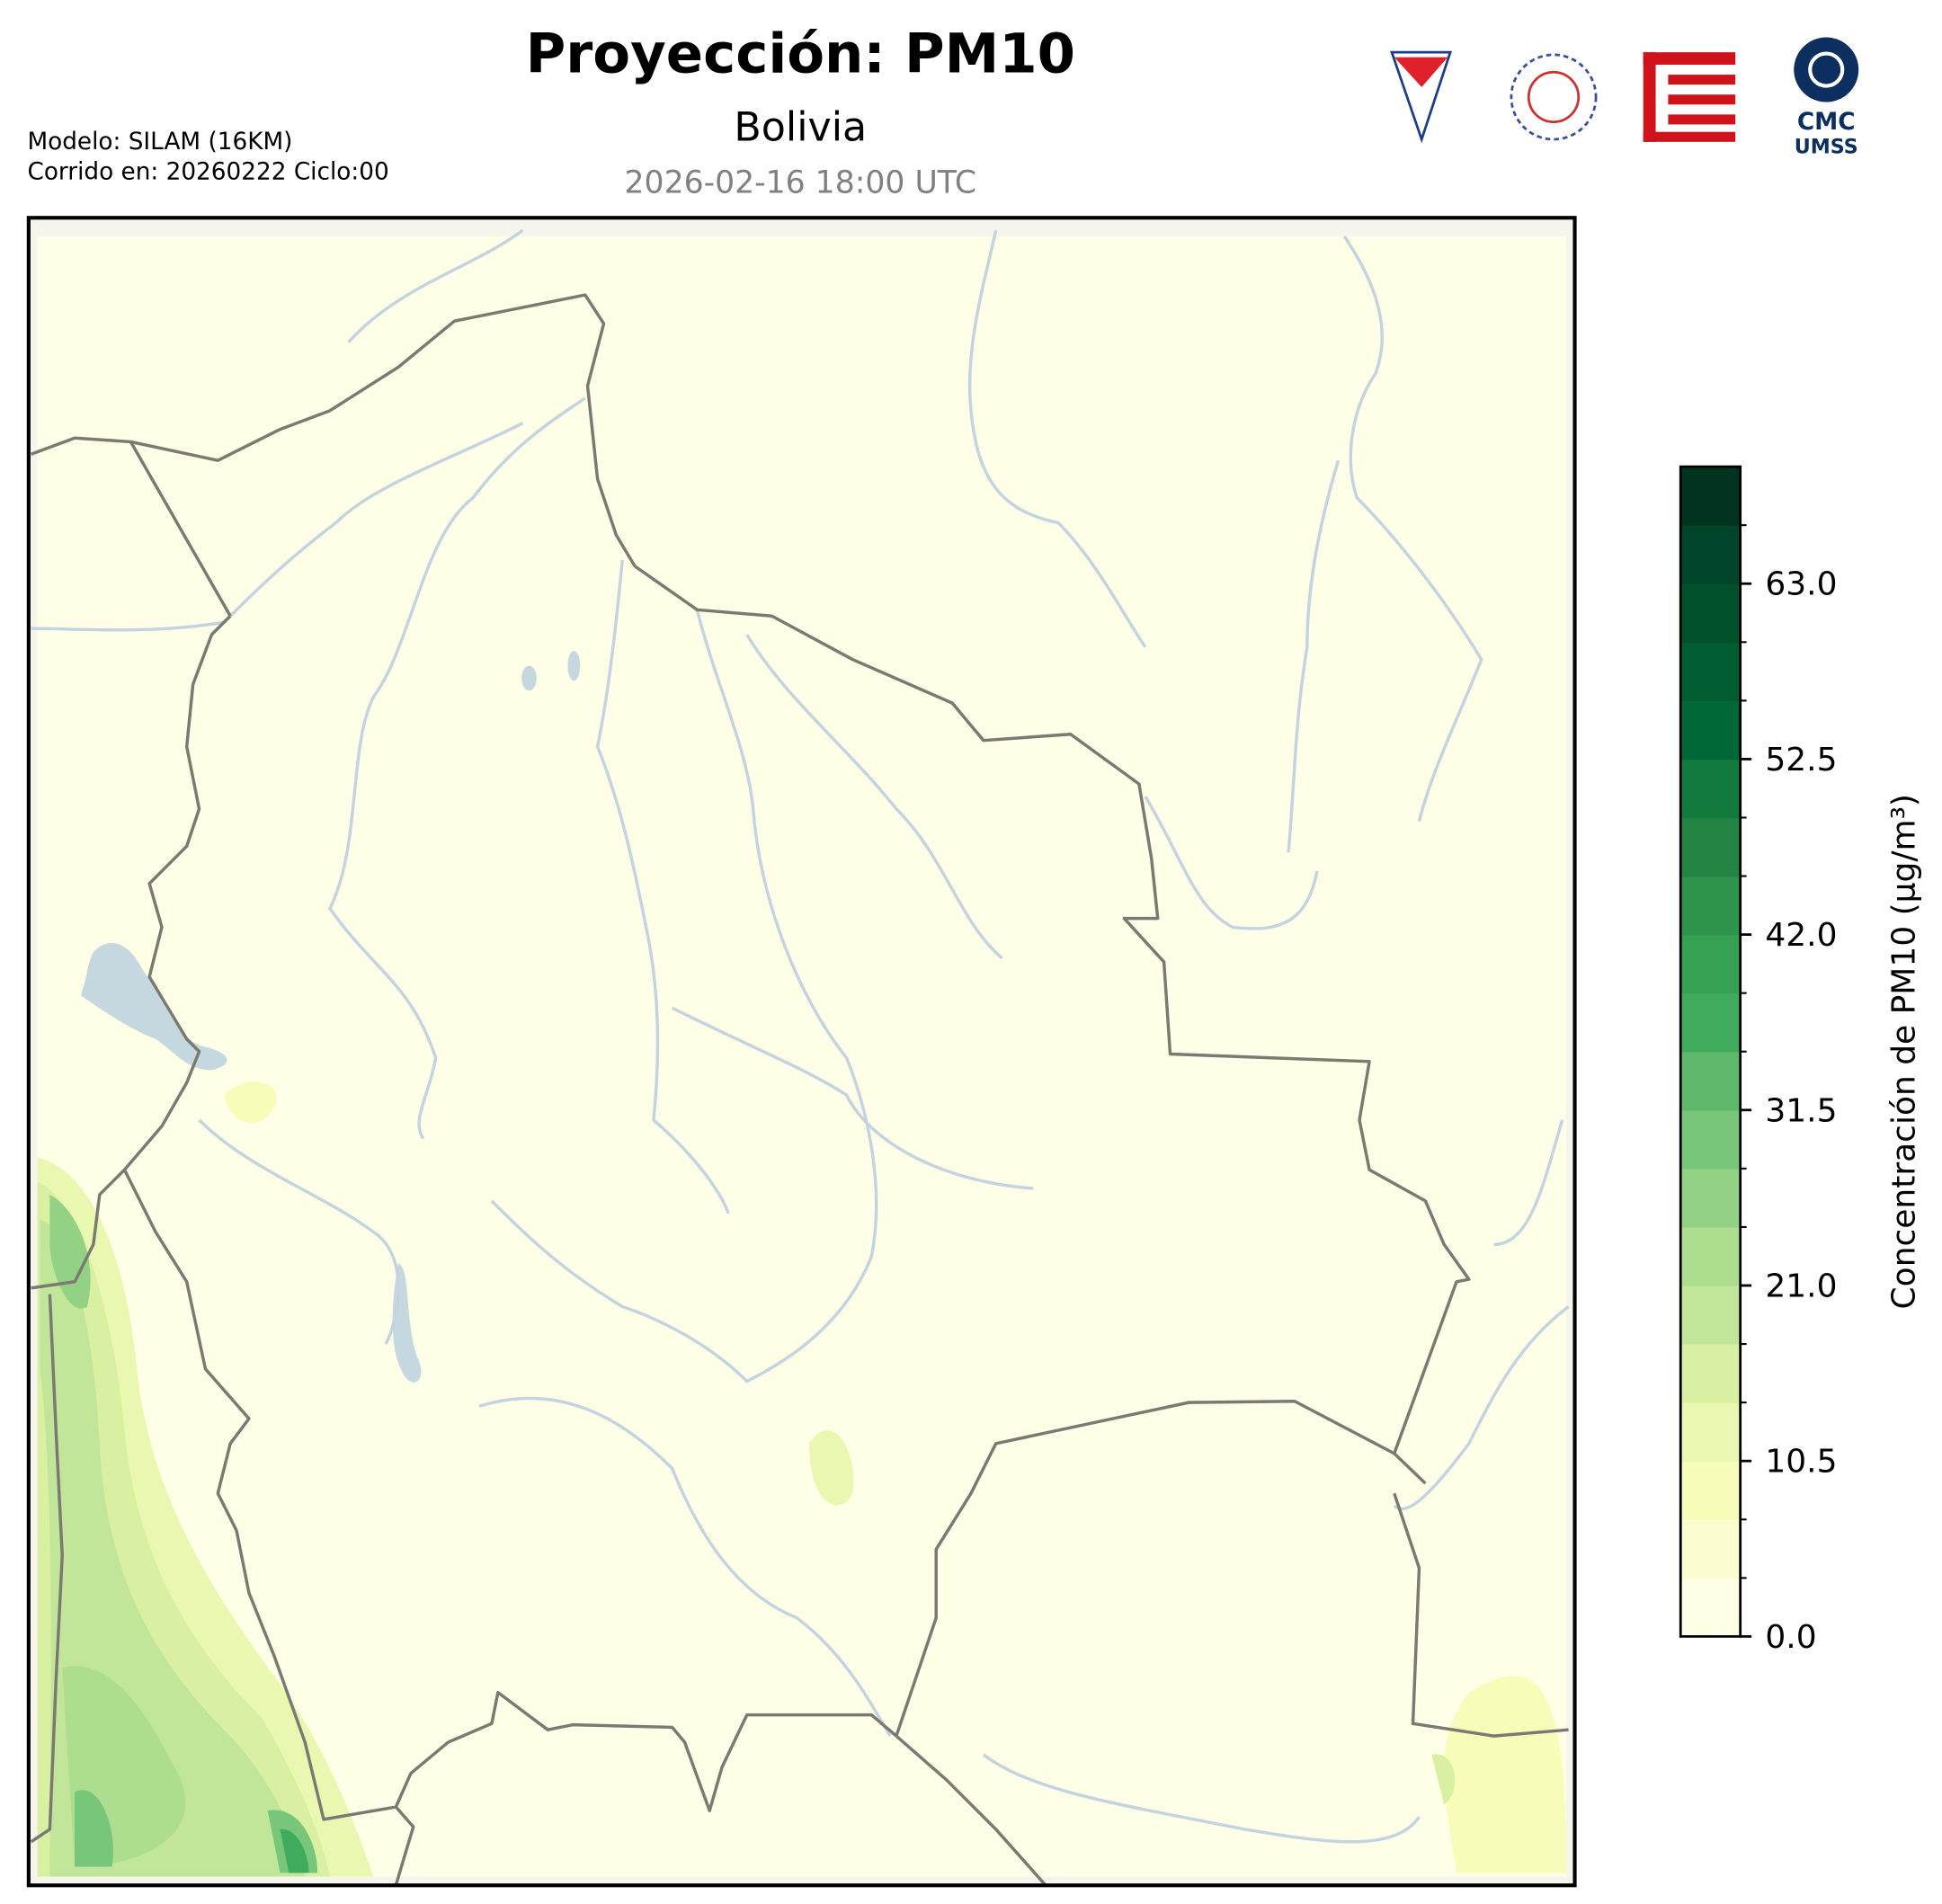 This screenshot has height=1904, width=1942. Describe the element at coordinates (1801, 760) in the screenshot. I see `colorbar-tick-label: 52.5` at that location.